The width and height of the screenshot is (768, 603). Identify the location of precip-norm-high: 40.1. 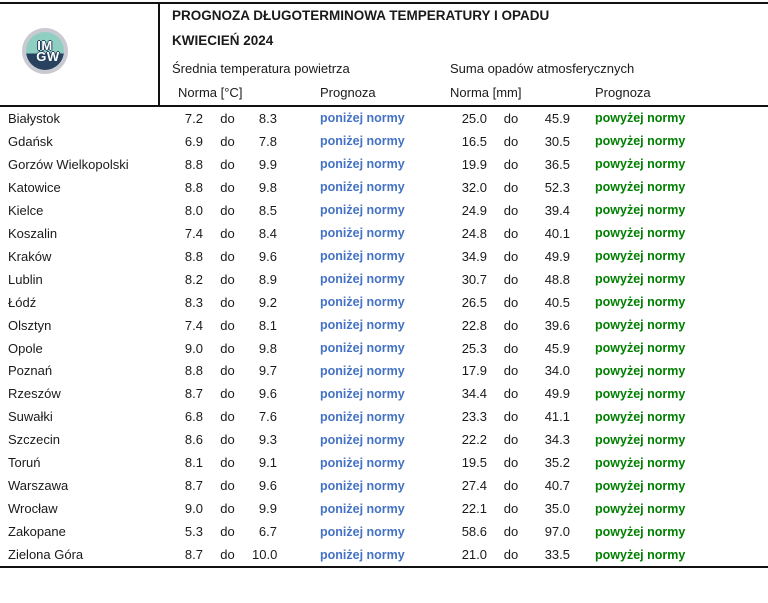
(557, 233).